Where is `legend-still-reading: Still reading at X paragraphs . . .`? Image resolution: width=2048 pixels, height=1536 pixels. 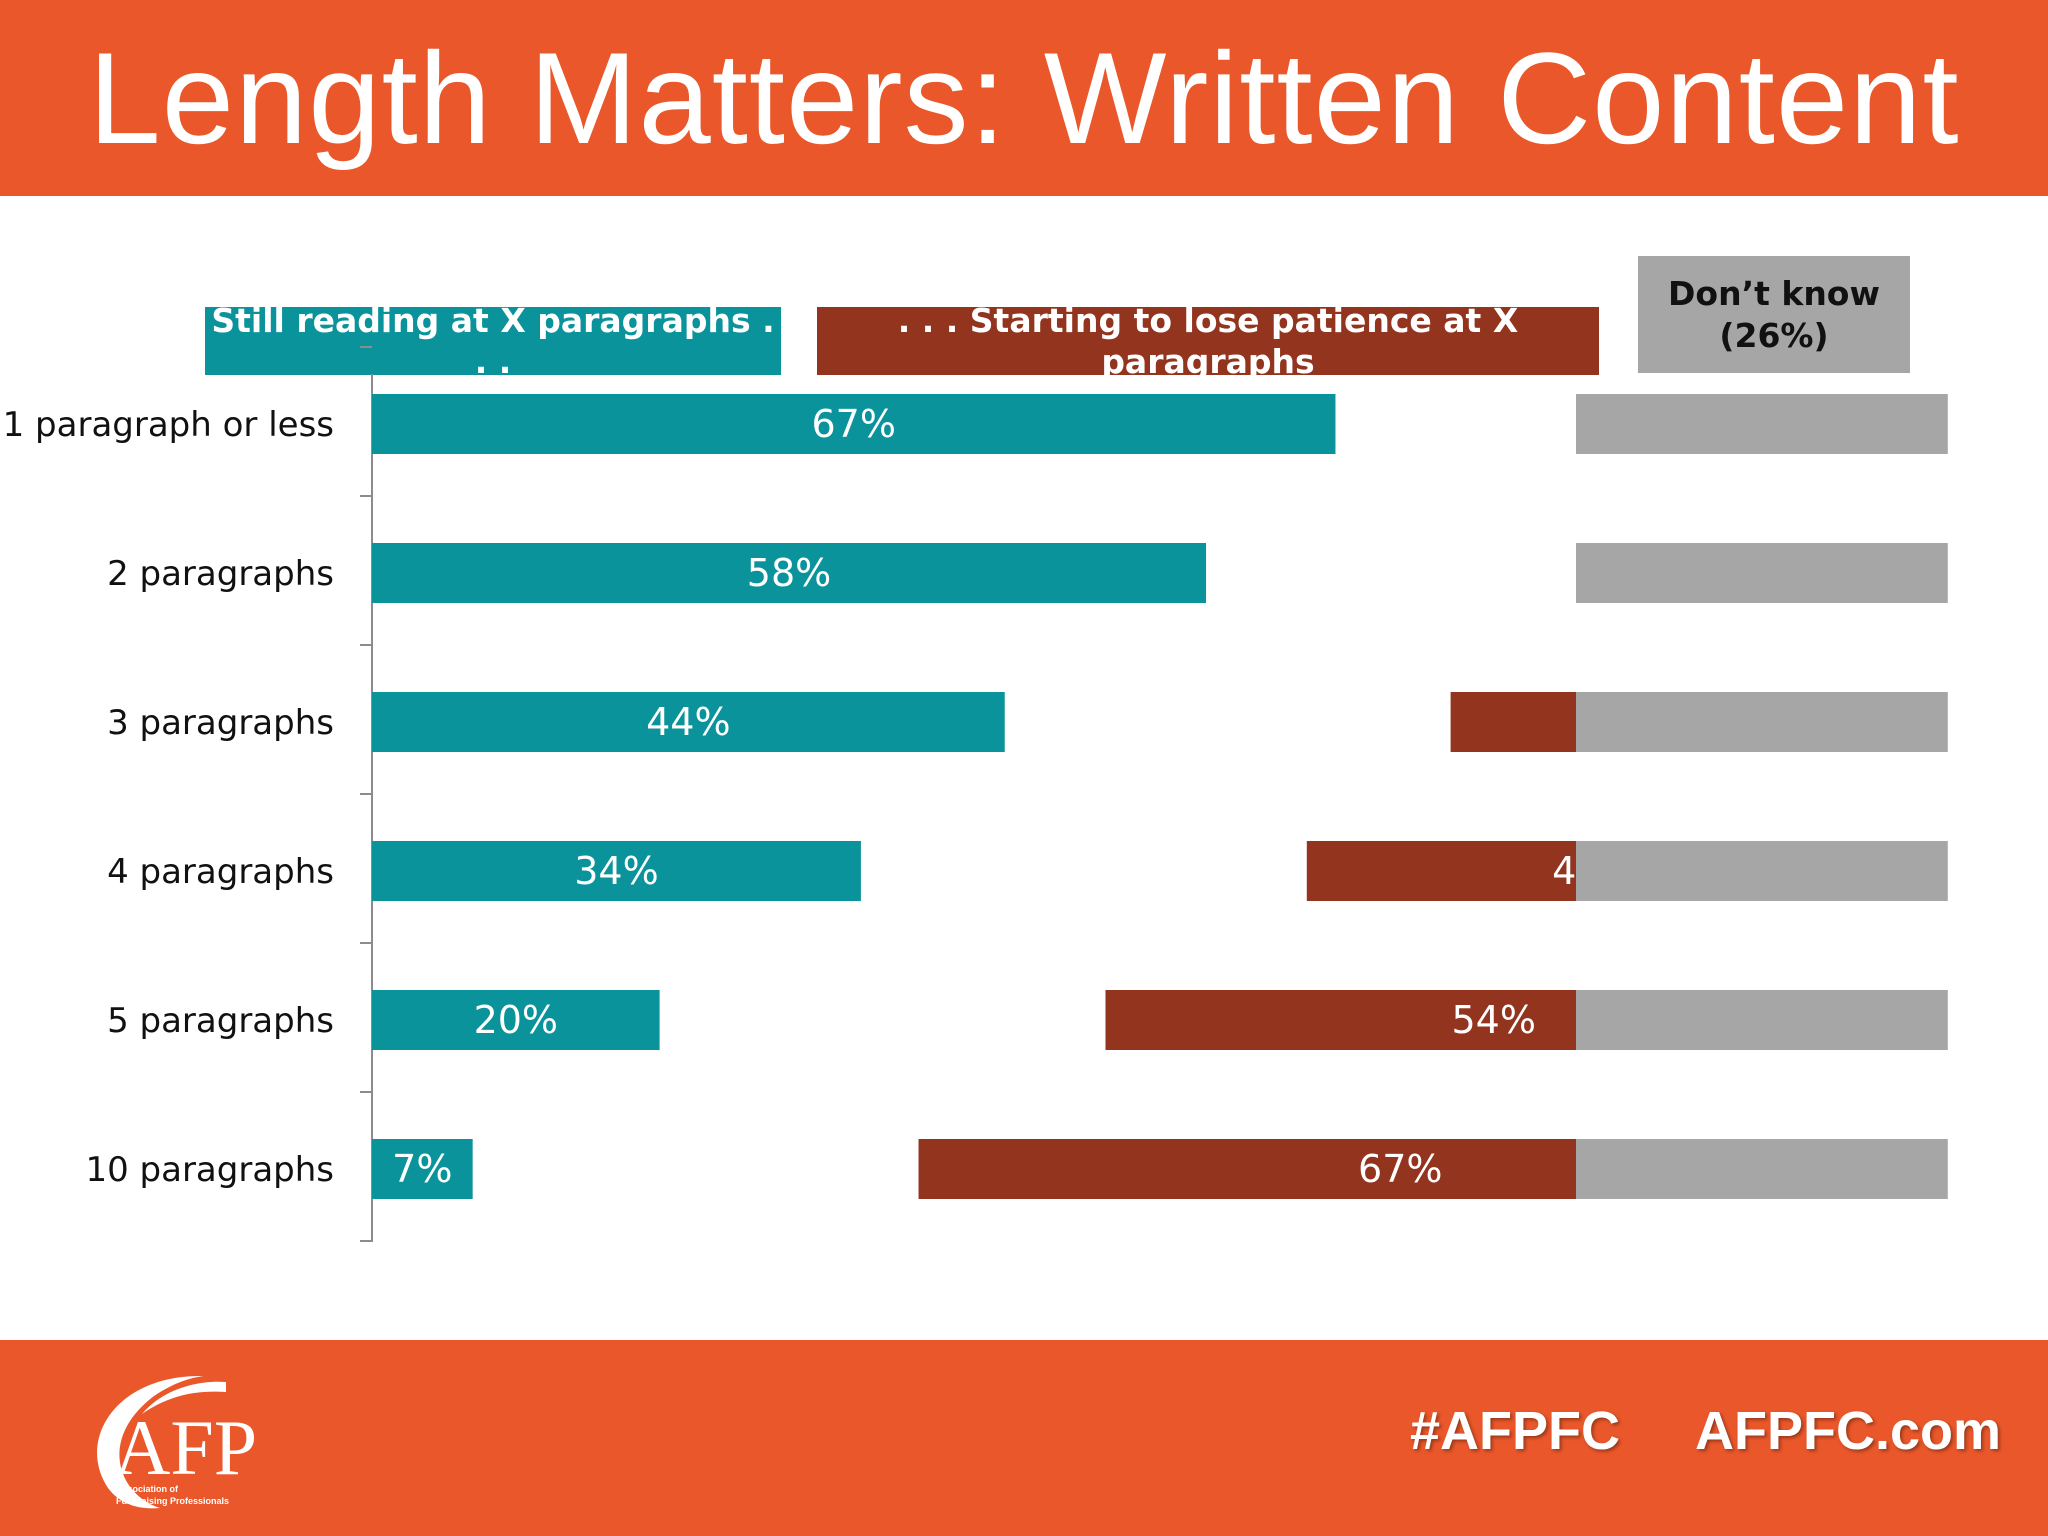 legend-still-reading: Still reading at X paragraphs . . . is located at coordinates (493, 341).